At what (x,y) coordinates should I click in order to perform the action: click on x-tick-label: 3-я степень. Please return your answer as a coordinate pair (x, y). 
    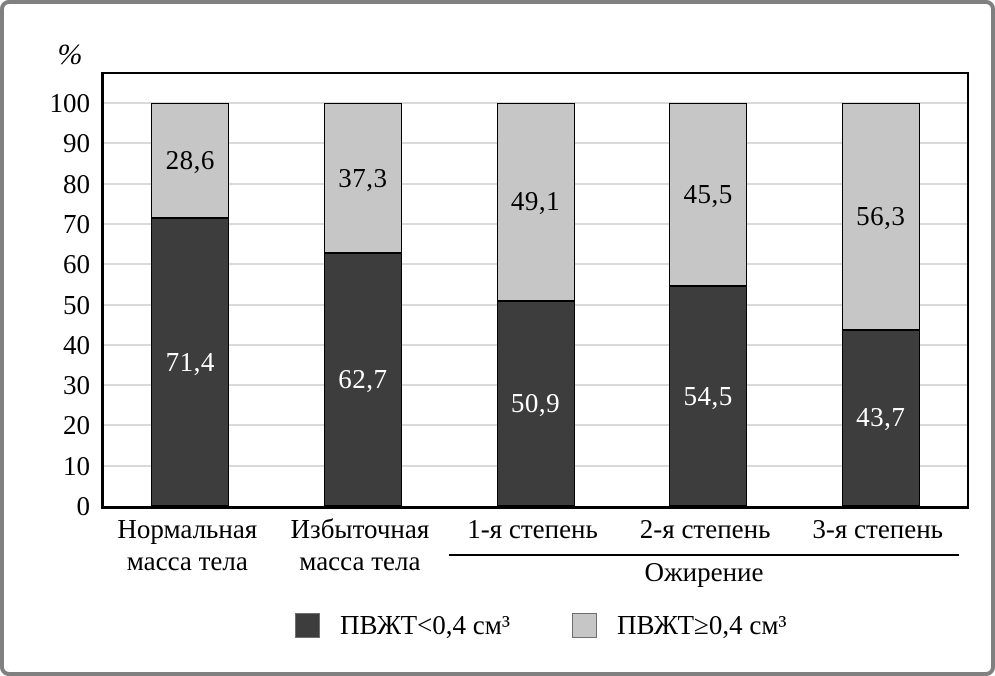
    Looking at the image, I should click on (878, 529).